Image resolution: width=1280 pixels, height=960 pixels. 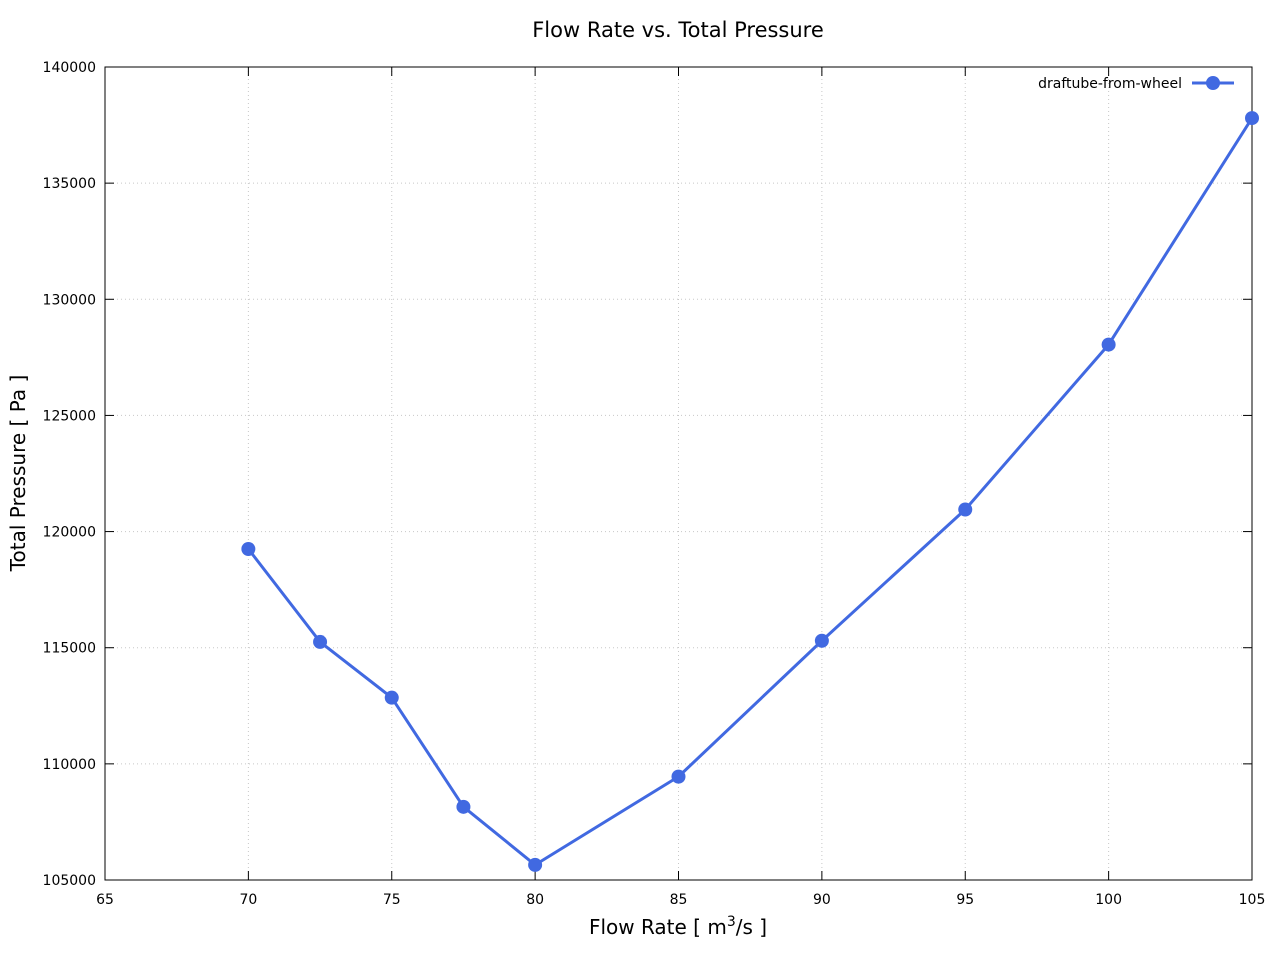 What do you see at coordinates (105, 900) in the screenshot?
I see `x-tick-label: 65` at bounding box center [105, 900].